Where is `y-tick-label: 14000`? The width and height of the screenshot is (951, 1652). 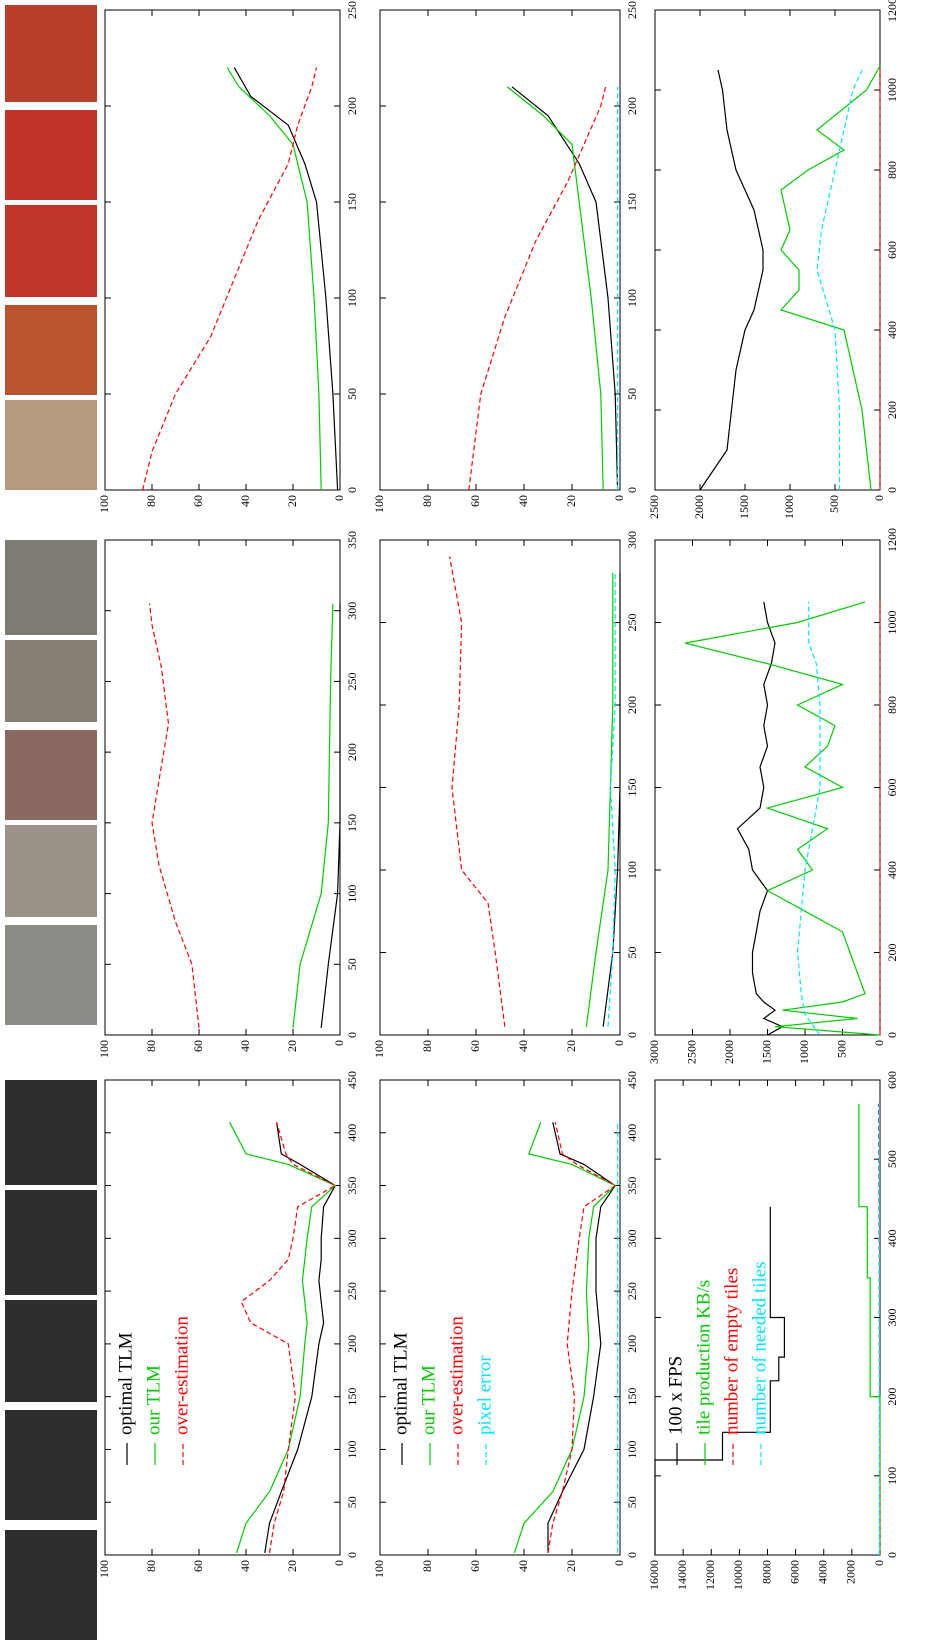
y-tick-label: 14000 is located at coordinates (682, 1575).